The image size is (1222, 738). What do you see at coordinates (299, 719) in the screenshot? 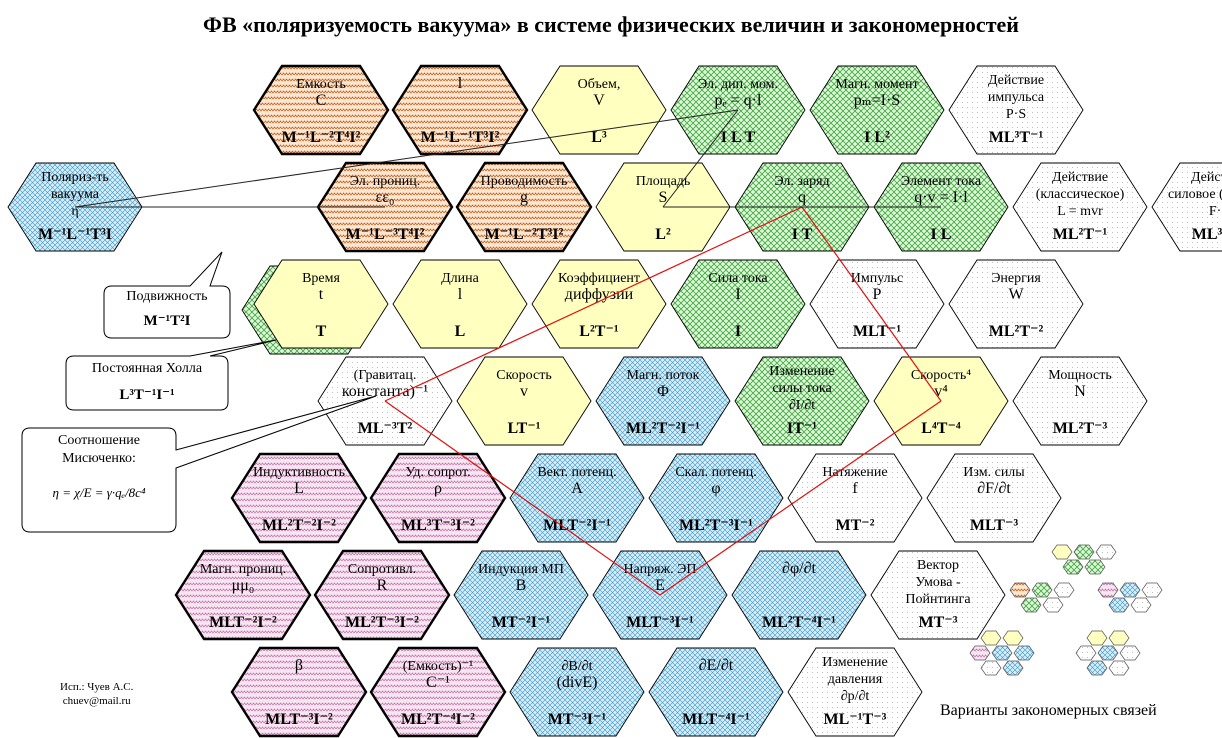
I see `cell-dimension: MLT⁻³I⁻²` at bounding box center [299, 719].